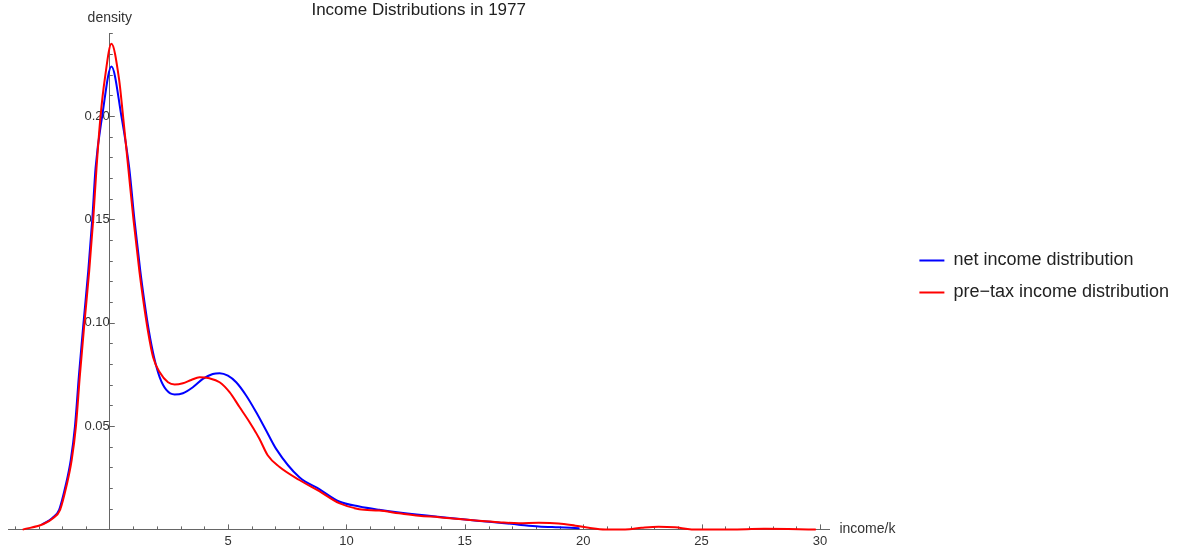 Image resolution: width=1189 pixels, height=555 pixels. Describe the element at coordinates (97, 425) in the screenshot. I see `y-tick-label: 0.05` at that location.